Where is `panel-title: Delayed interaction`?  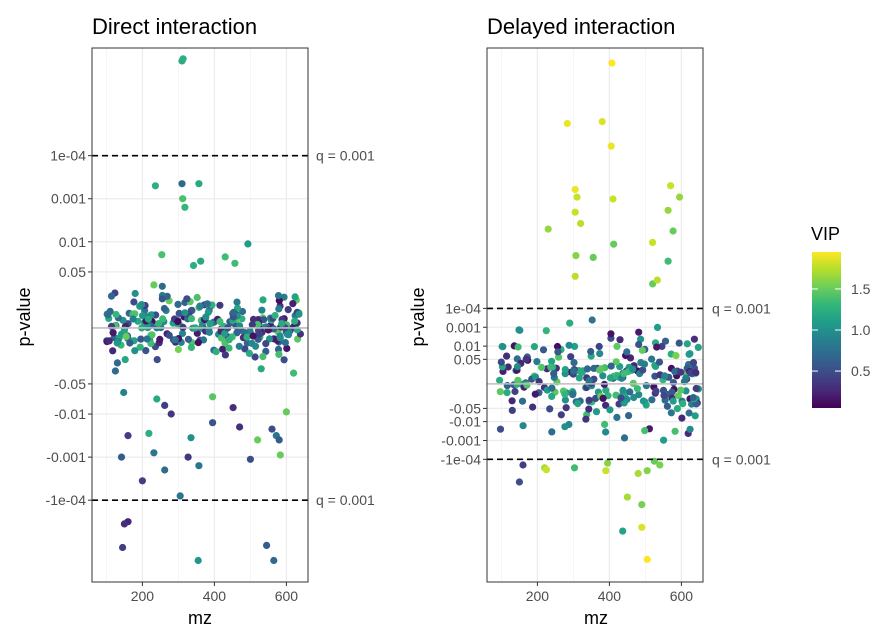
panel-title: Delayed interaction is located at coordinates (581, 26).